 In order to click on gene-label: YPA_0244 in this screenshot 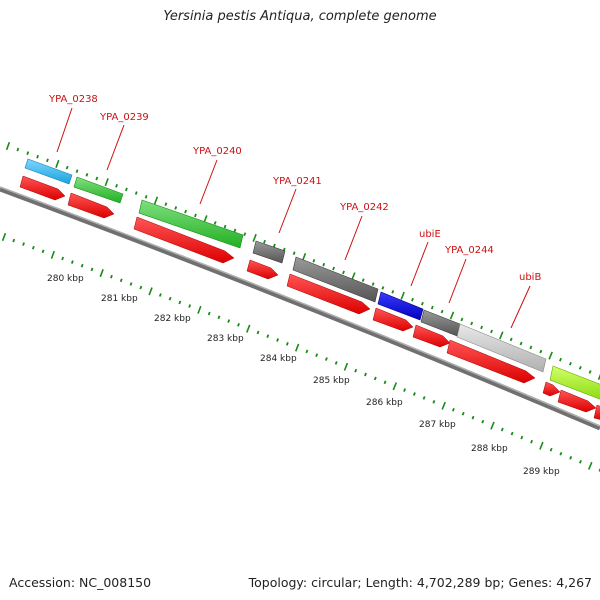, I will do `click(469, 250)`.